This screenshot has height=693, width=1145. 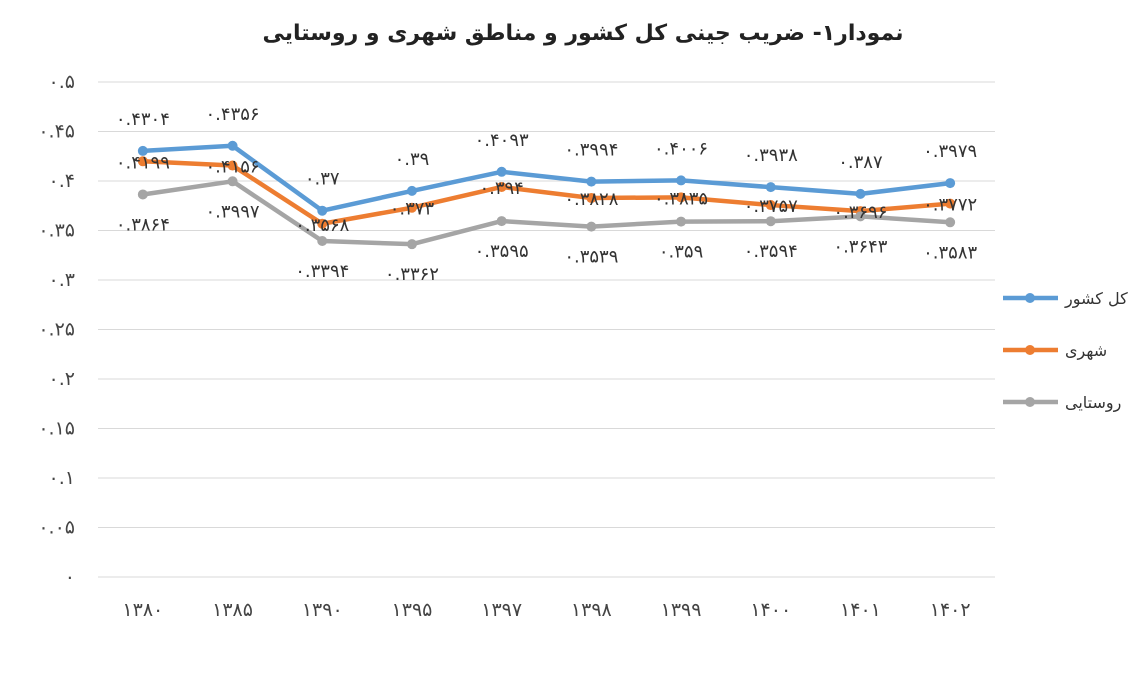 I want to click on data-label: ۰.۳۸۶۴, so click(x=143, y=224).